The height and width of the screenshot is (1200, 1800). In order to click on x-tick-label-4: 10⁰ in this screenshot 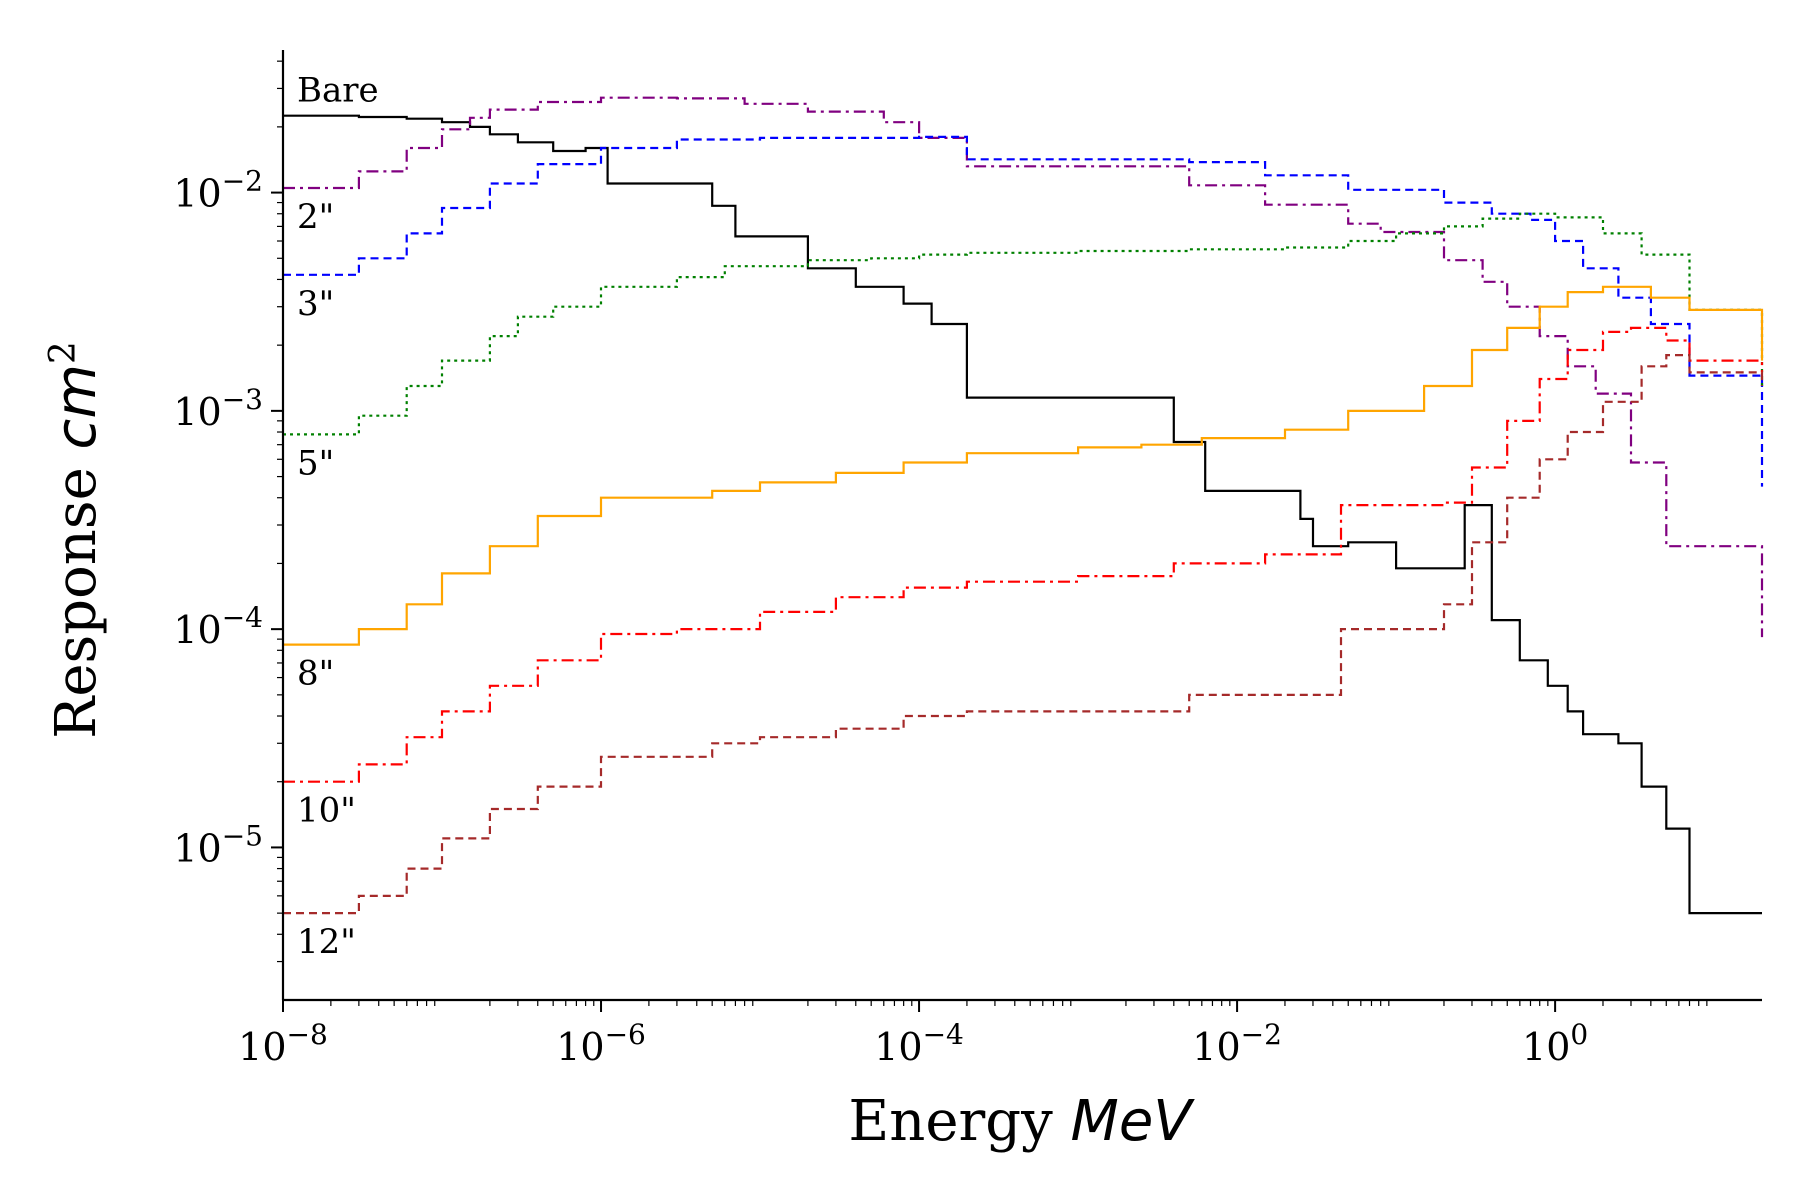, I will do `click(1555, 1044)`.